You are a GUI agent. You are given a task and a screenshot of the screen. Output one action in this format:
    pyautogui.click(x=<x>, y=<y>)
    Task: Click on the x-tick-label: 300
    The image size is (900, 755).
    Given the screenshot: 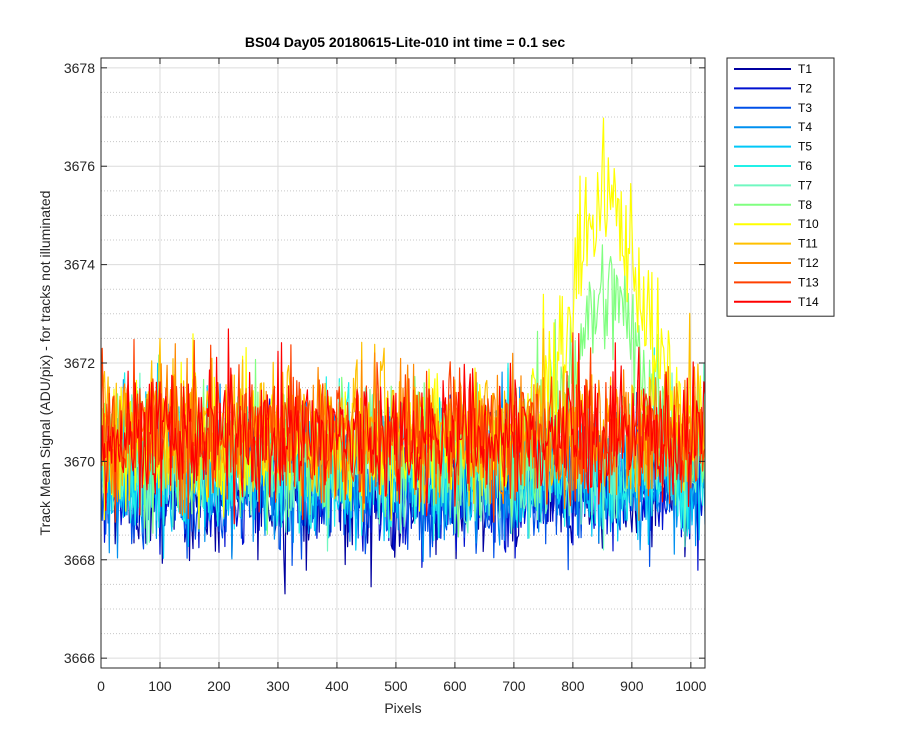 What is the action you would take?
    pyautogui.click(x=278, y=686)
    